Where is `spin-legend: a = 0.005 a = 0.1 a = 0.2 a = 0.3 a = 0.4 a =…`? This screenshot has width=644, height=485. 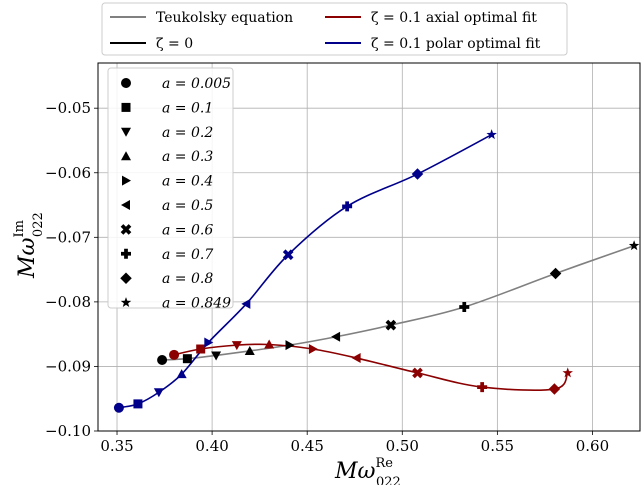
spin-legend: a = 0.005 a = 0.1 a = 0.2 a = 0.3 a = 0.4 a =… is located at coordinates (170, 189).